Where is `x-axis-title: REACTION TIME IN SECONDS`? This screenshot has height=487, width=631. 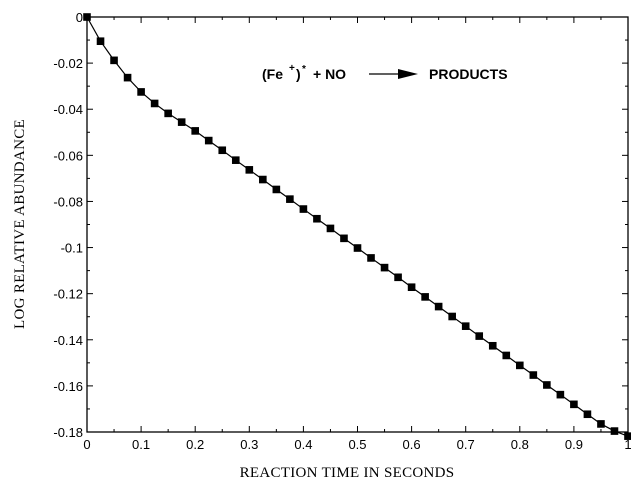
x-axis-title: REACTION TIME IN SECONDS is located at coordinates (347, 473).